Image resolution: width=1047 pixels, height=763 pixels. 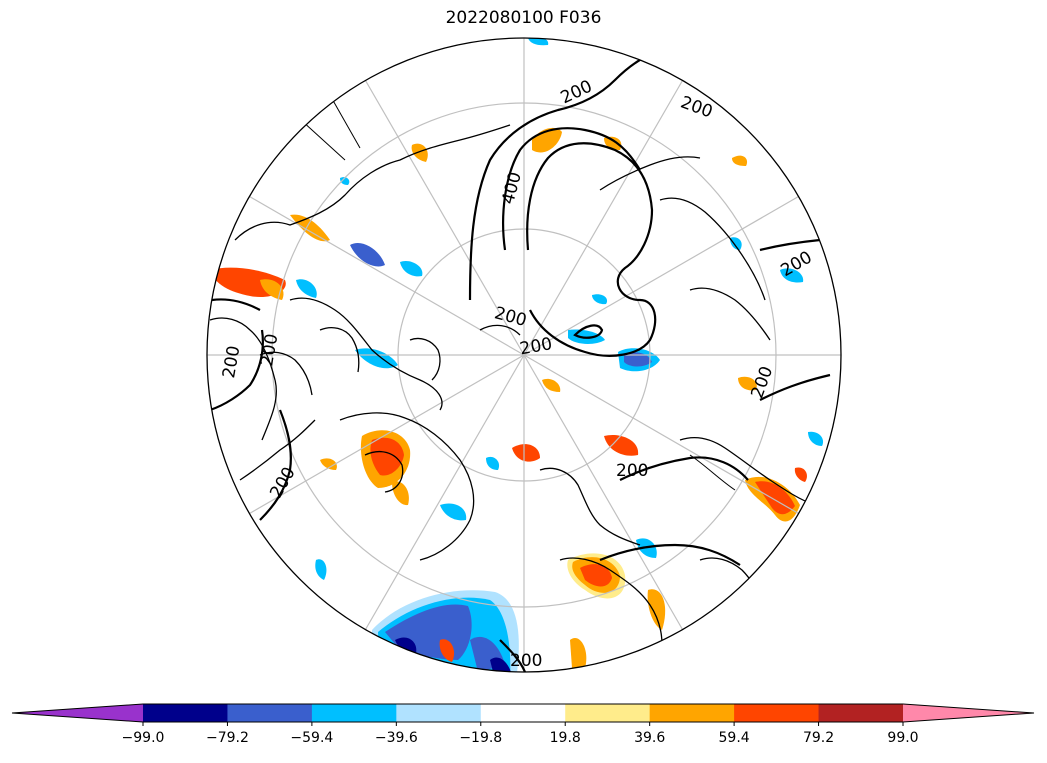 I want to click on colorbar-tick-label: 99.0, so click(x=902, y=738).